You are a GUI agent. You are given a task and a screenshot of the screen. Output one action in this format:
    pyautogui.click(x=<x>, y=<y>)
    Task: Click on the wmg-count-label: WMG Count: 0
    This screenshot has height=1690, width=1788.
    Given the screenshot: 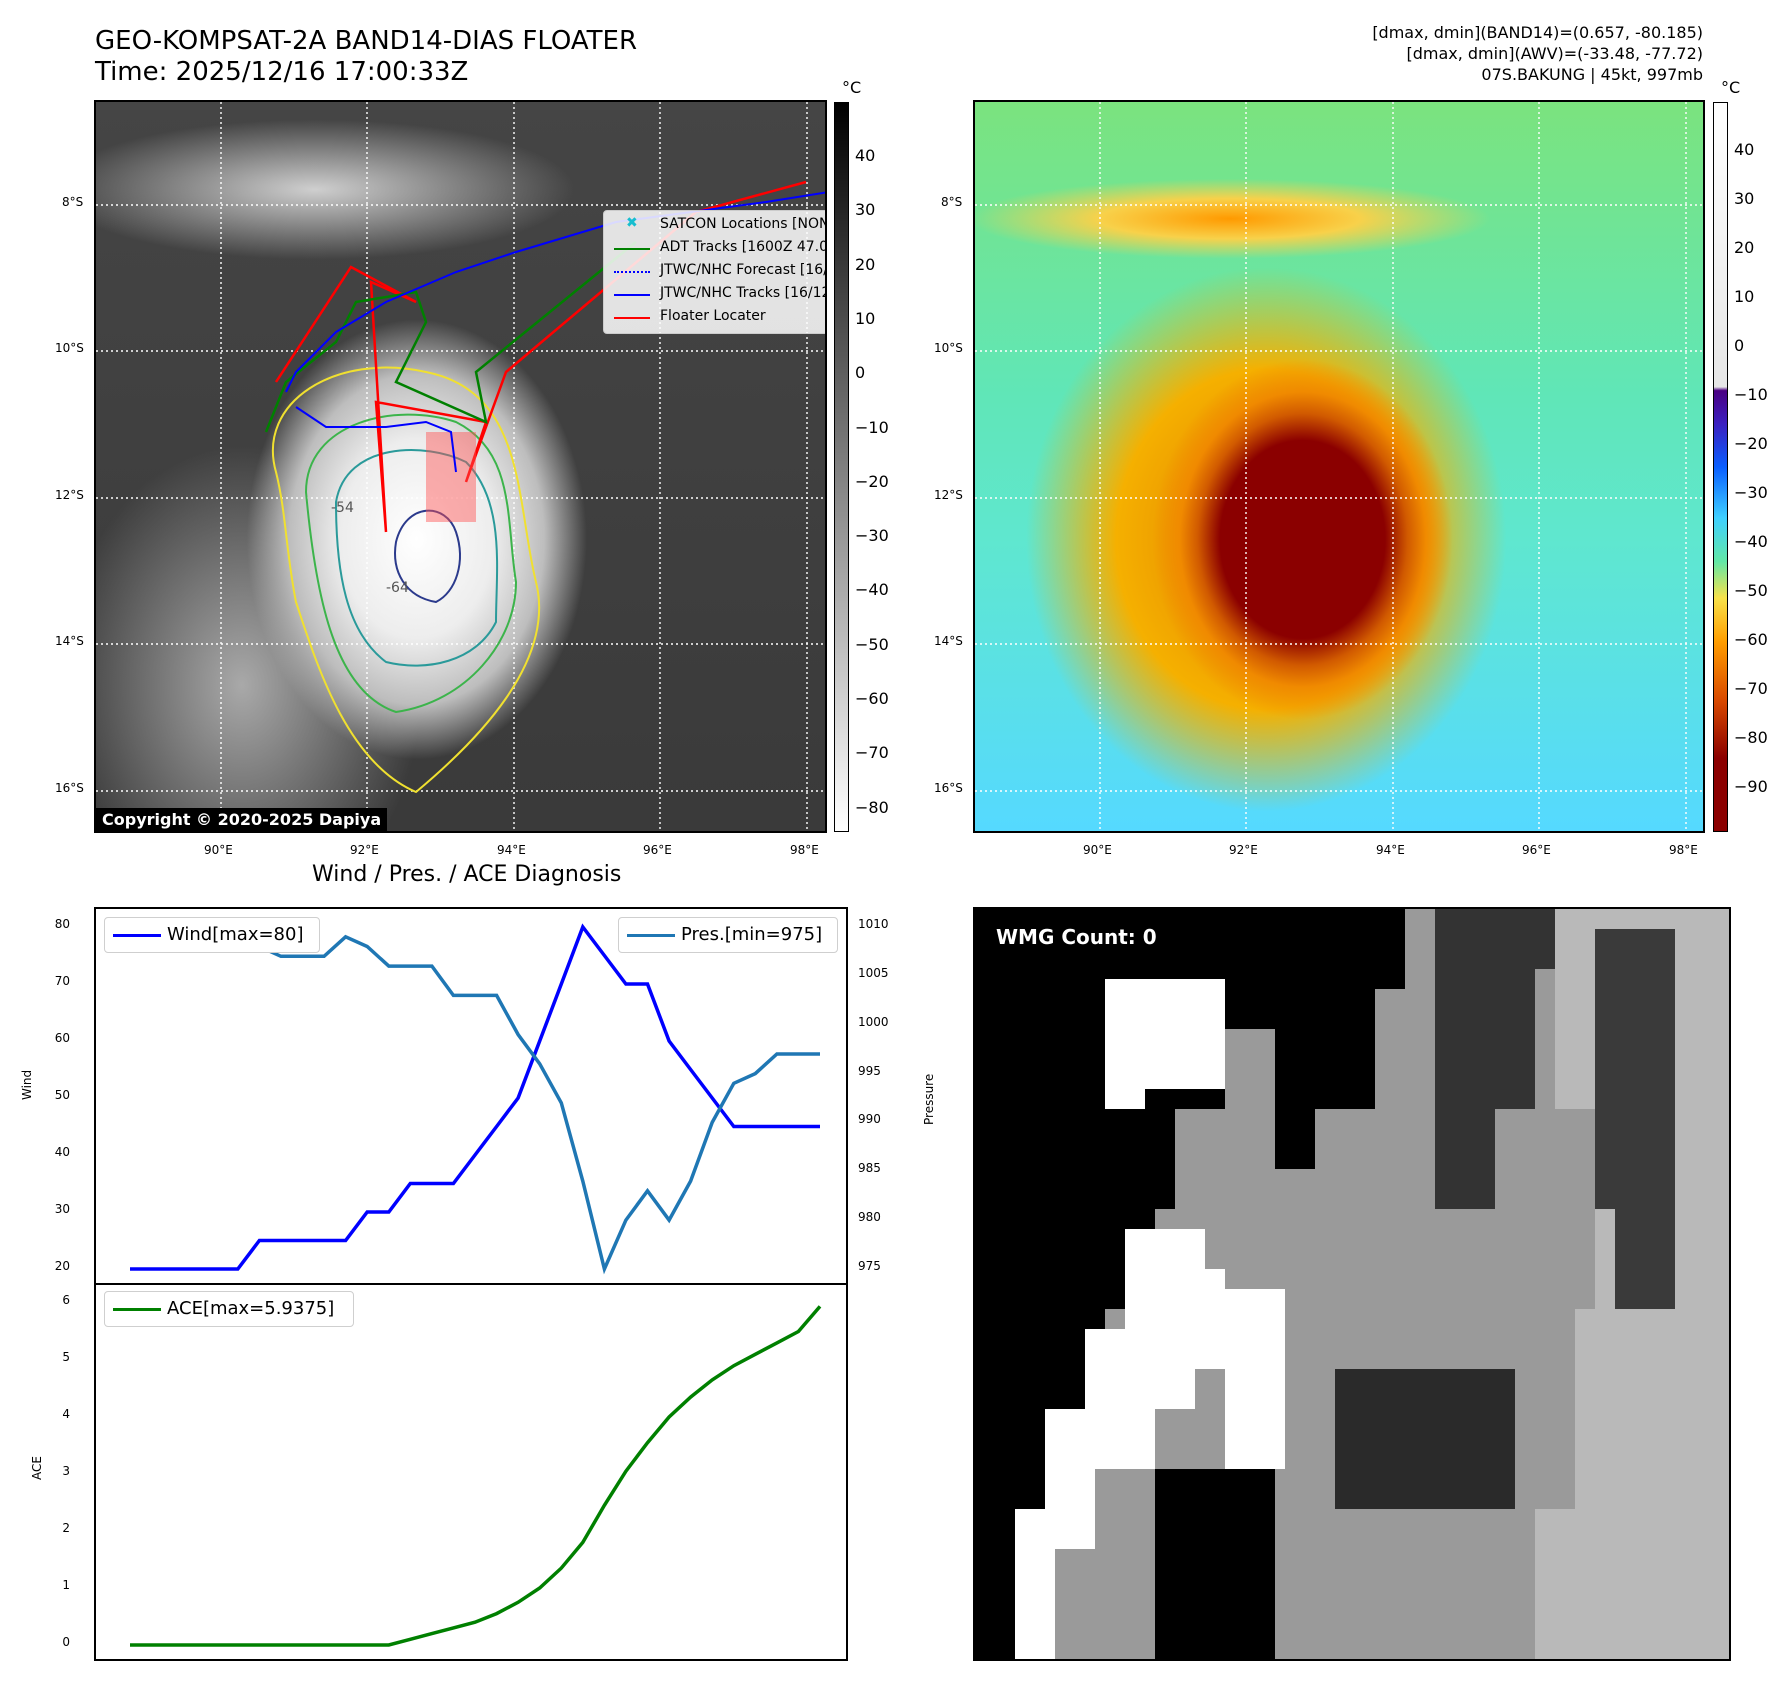 What is the action you would take?
    pyautogui.click(x=1076, y=937)
    